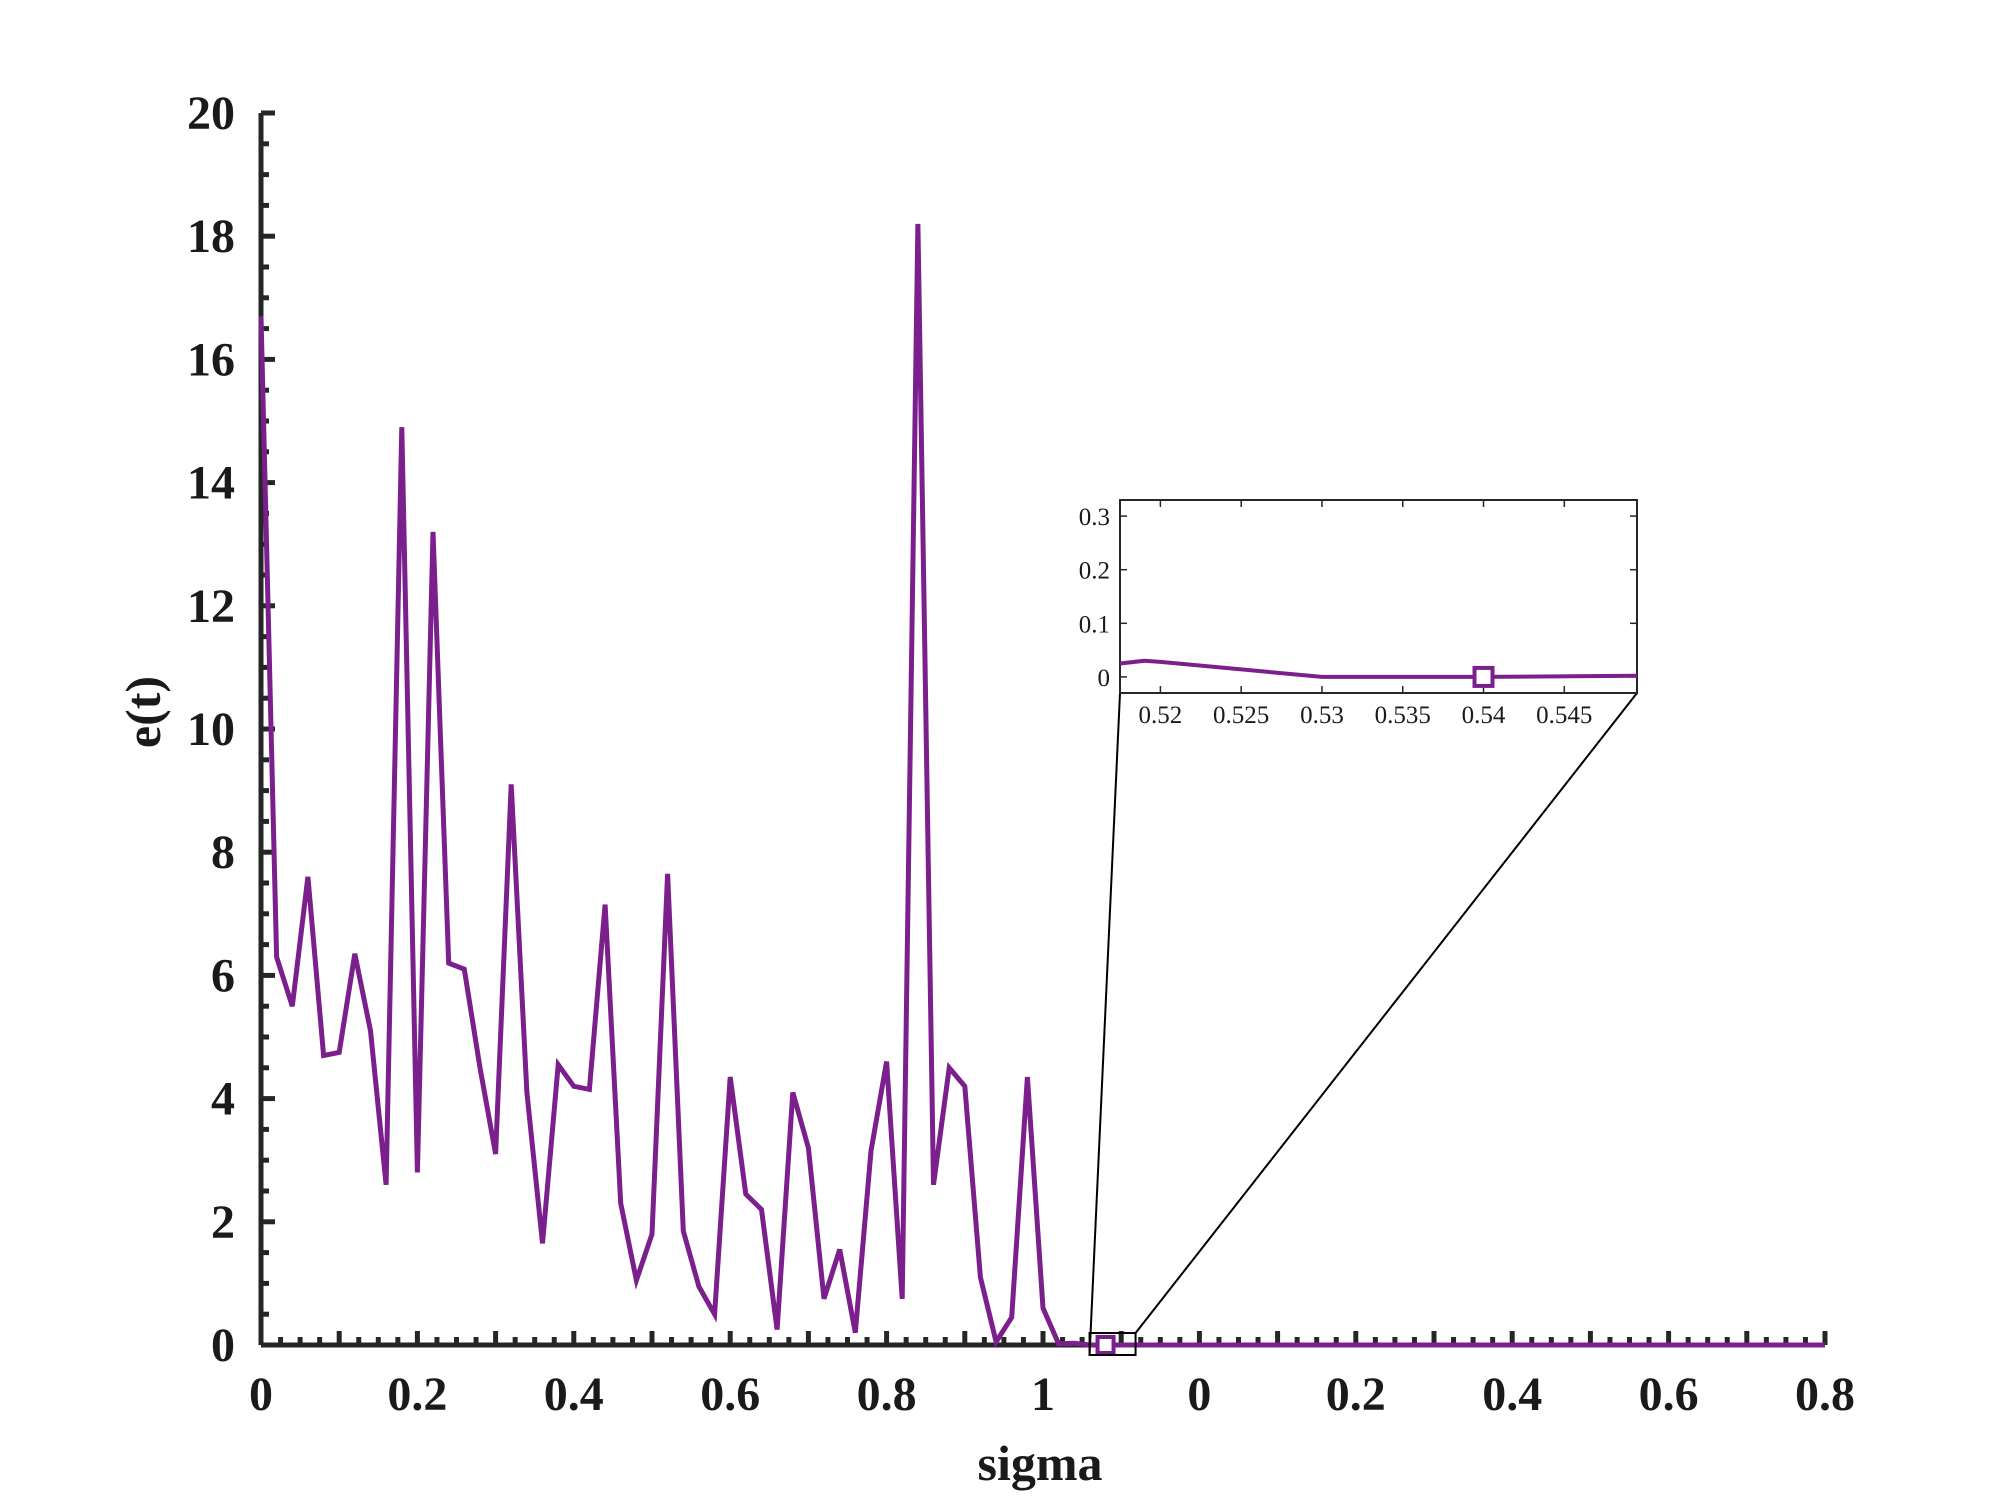 The width and height of the screenshot is (2000, 1504). Describe the element at coordinates (1043, 1394) in the screenshot. I see `x-tick-label: 1` at that location.